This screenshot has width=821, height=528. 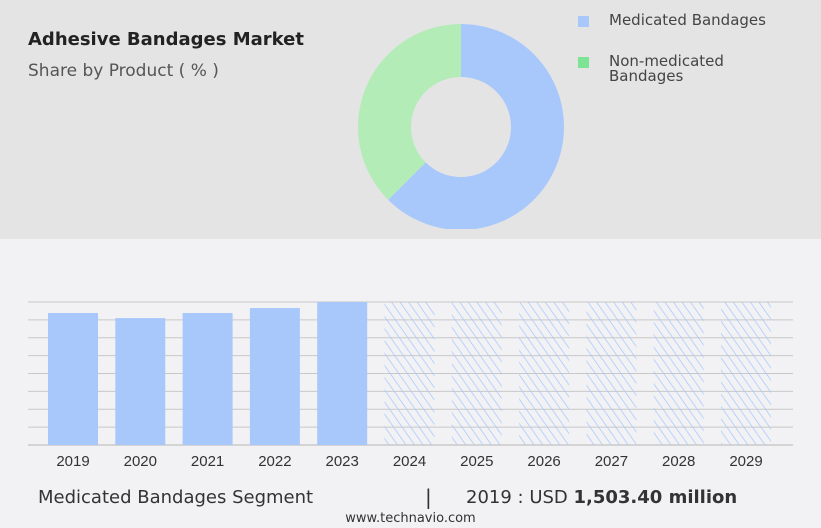 What do you see at coordinates (123, 71) in the screenshot?
I see `chart-subtitle: Share by Product ( % )` at bounding box center [123, 71].